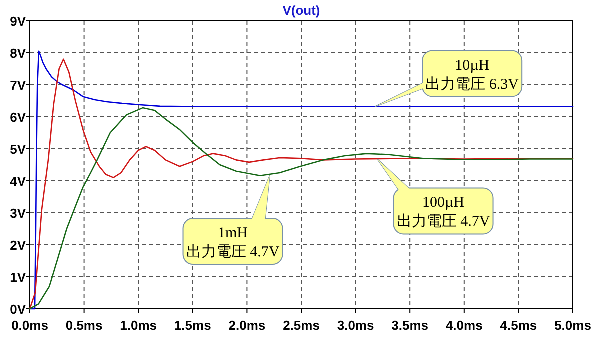 The width and height of the screenshot is (593, 340). Describe the element at coordinates (30, 325) in the screenshot. I see `x-tick-label: 0.0ms` at that location.